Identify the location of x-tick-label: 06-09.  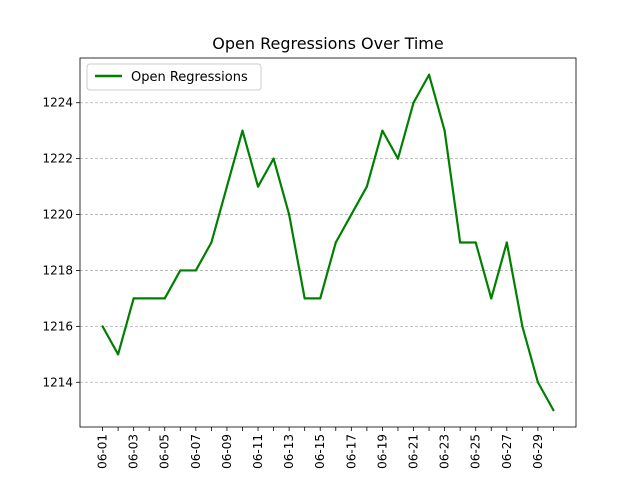
(227, 451).